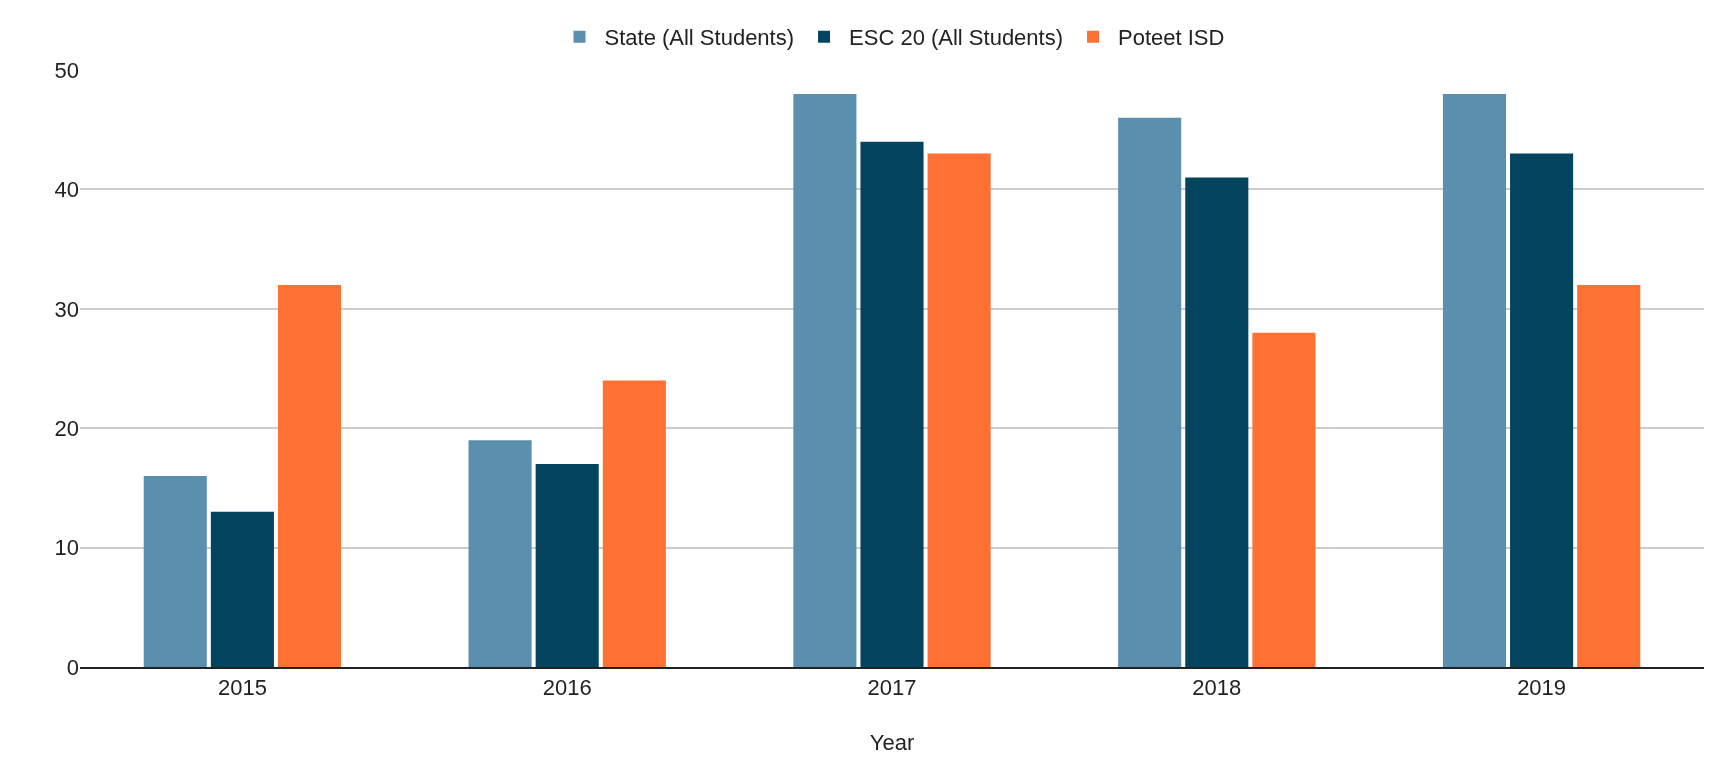 This screenshot has height=777, width=1724. I want to click on x-tick-label: 2016, so click(567, 688).